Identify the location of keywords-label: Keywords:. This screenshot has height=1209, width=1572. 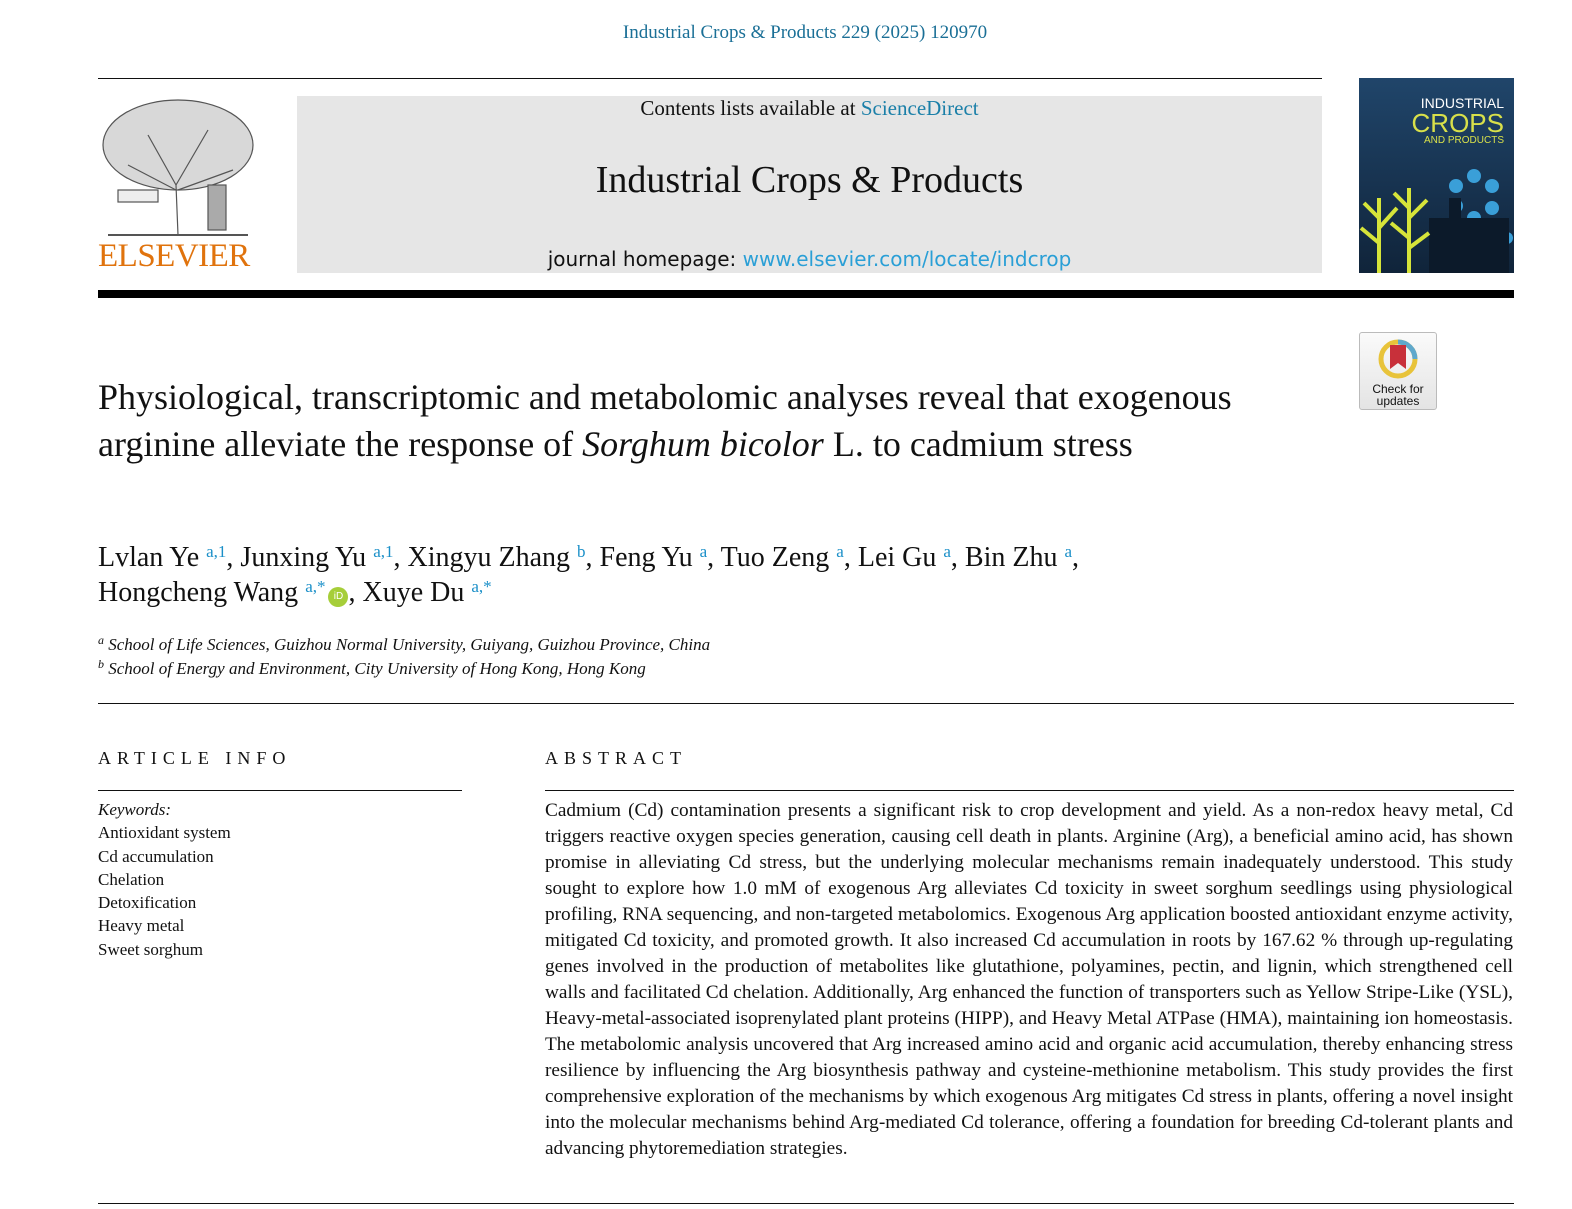
(135, 809).